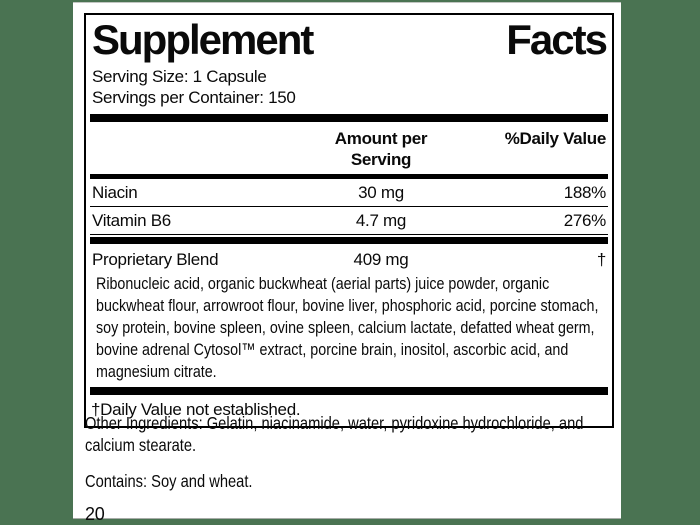  I want to click on nutrient-daily-value: 276%, so click(585, 220).